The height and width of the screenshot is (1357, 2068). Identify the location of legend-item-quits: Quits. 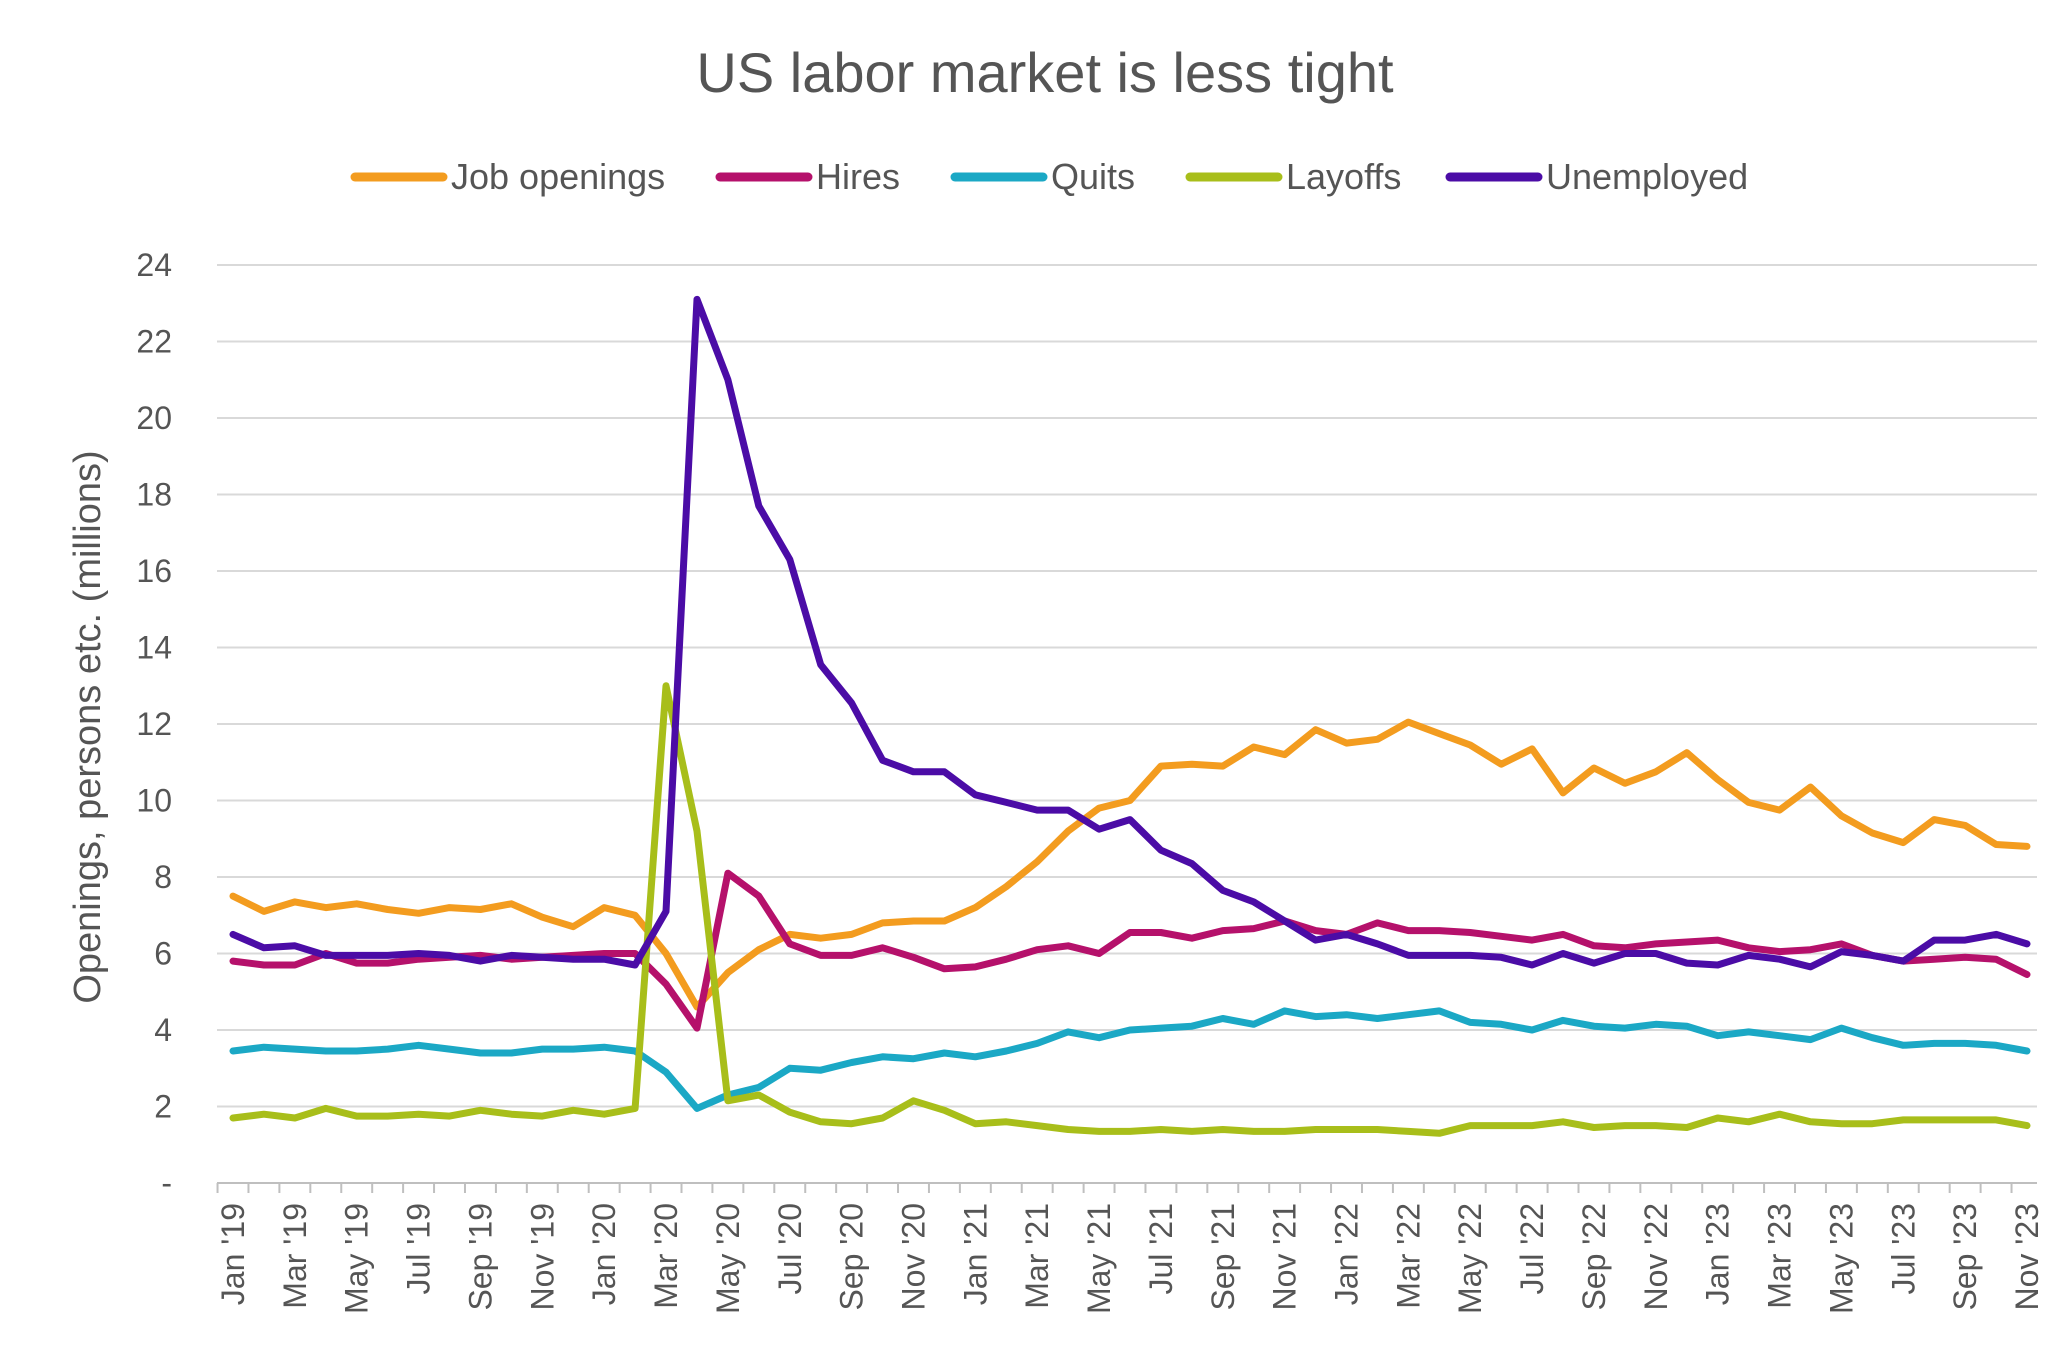
(1042, 176).